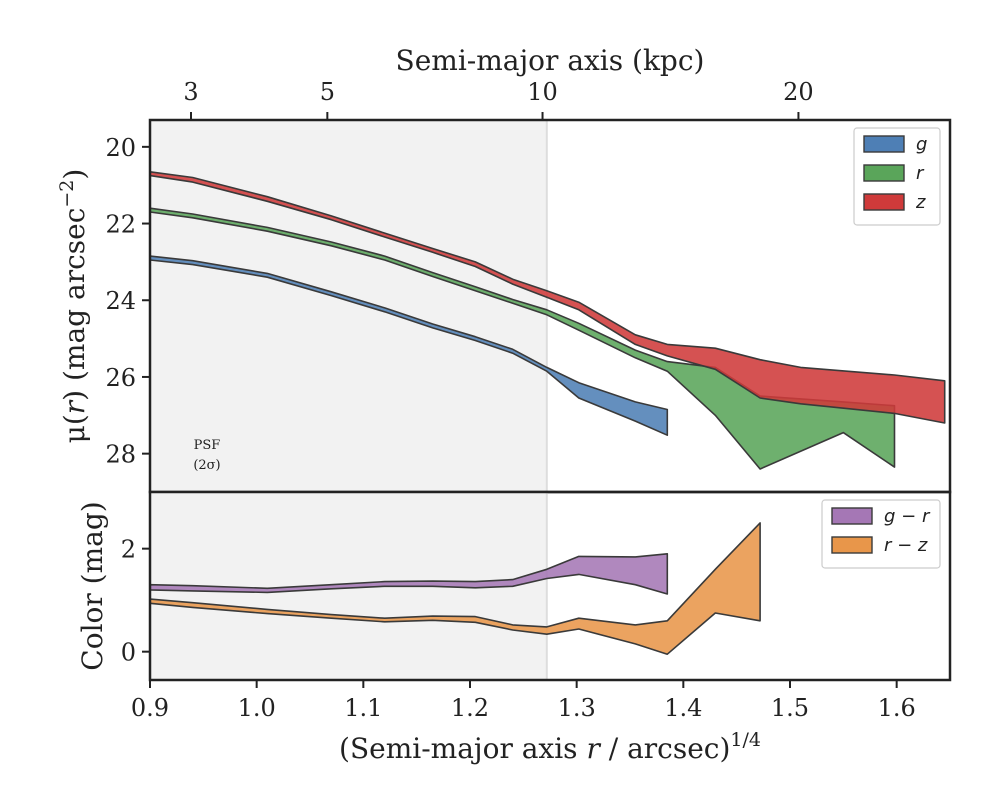  I want to click on top-legend: grz, so click(897, 176).